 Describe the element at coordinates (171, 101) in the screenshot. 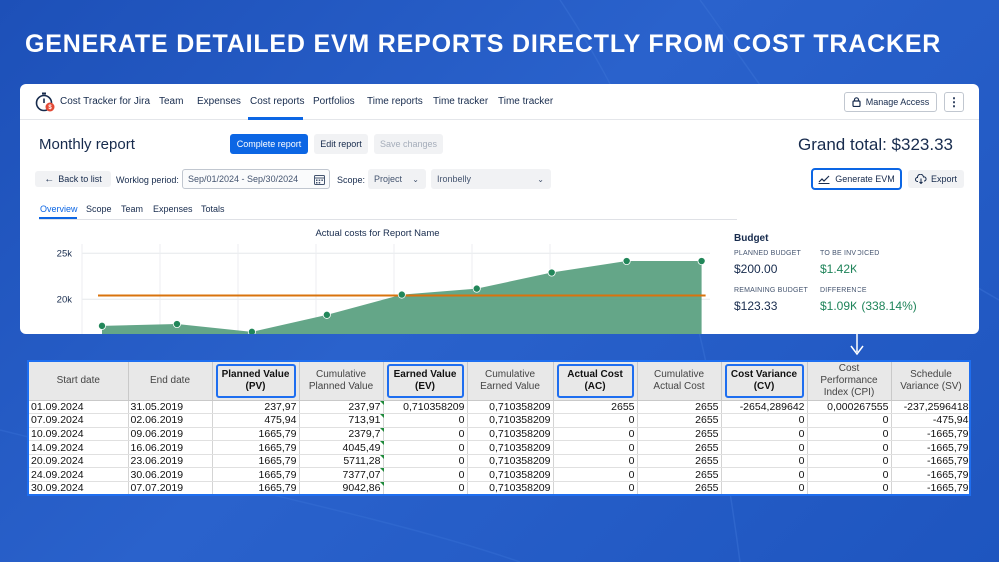

I see `nav-team: Team` at that location.